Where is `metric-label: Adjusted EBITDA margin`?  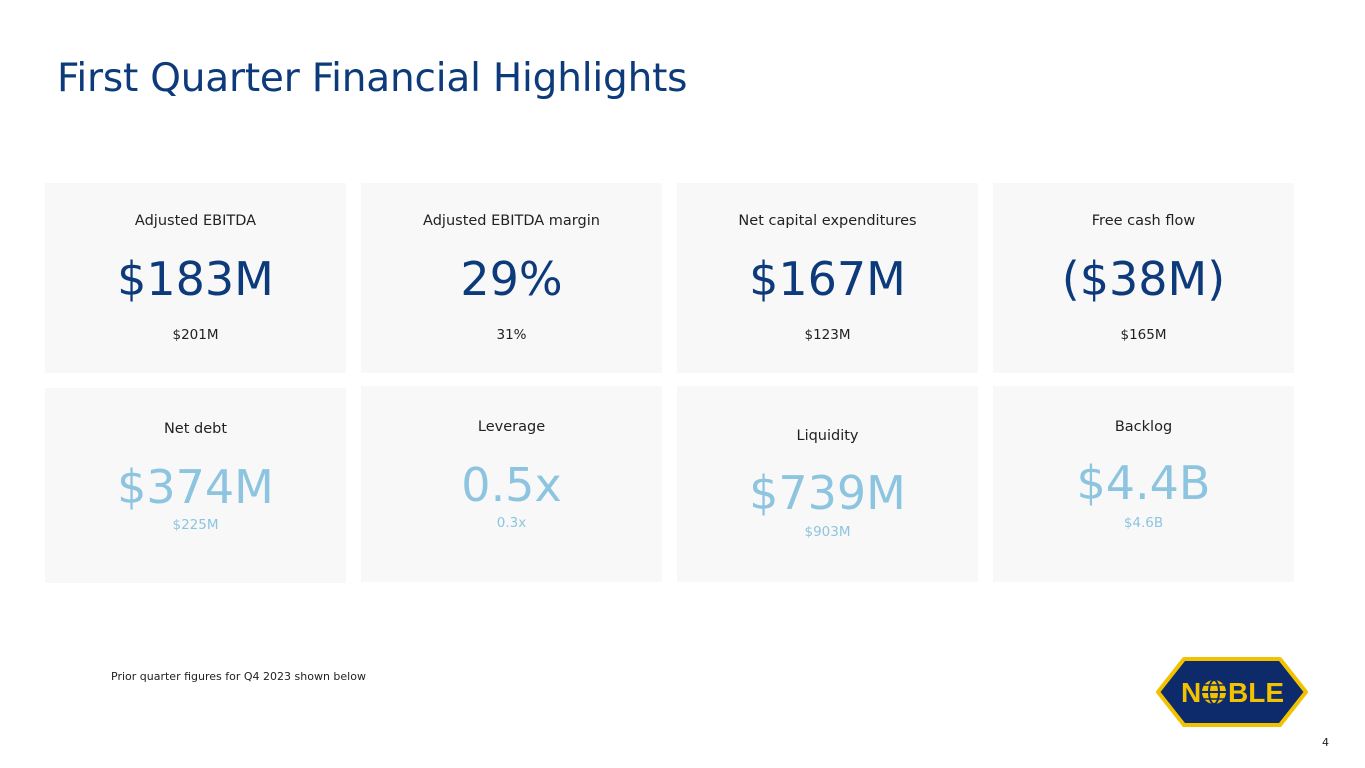
metric-label: Adjusted EBITDA margin is located at coordinates (511, 221).